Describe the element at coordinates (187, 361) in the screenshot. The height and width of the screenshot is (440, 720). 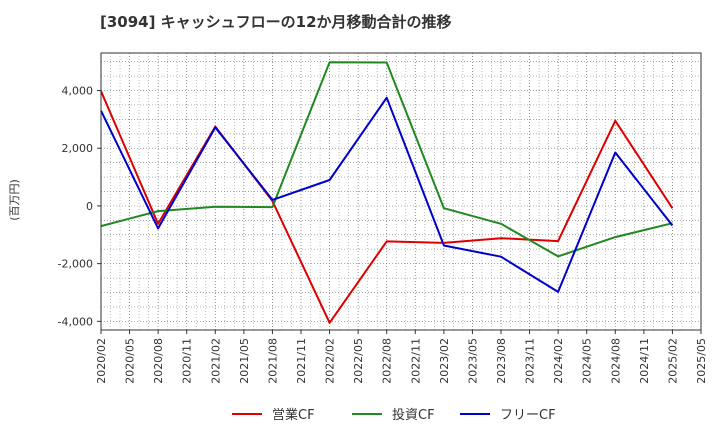
I see `x-tick-label: 2020/11` at that location.